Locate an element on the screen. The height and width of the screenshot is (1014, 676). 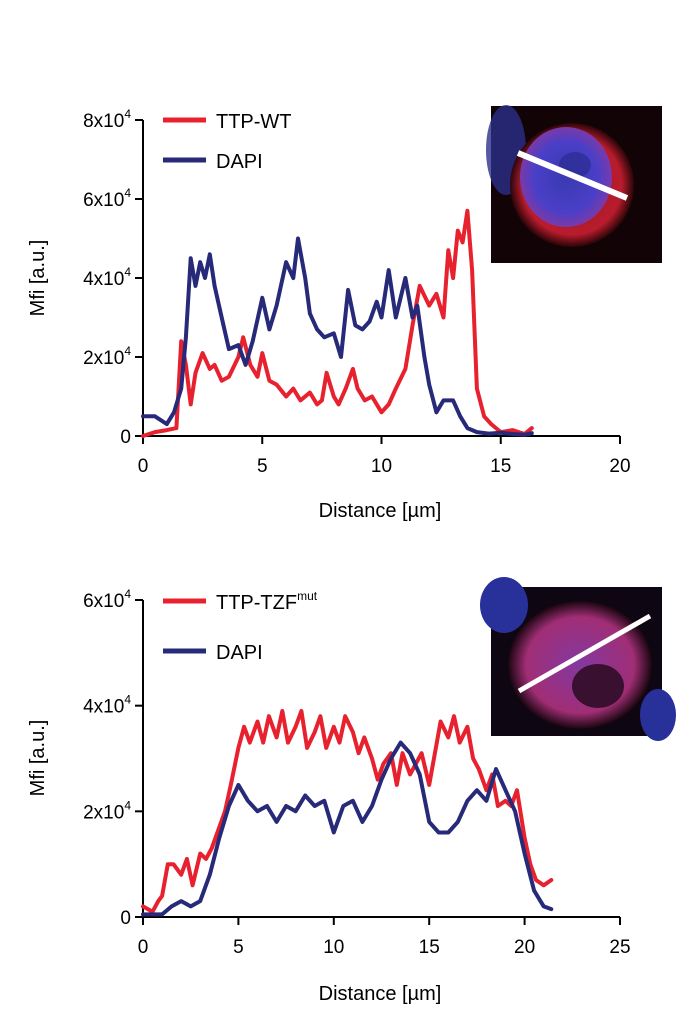
x-axis-label-a: Distance [µm] is located at coordinates (380, 511).